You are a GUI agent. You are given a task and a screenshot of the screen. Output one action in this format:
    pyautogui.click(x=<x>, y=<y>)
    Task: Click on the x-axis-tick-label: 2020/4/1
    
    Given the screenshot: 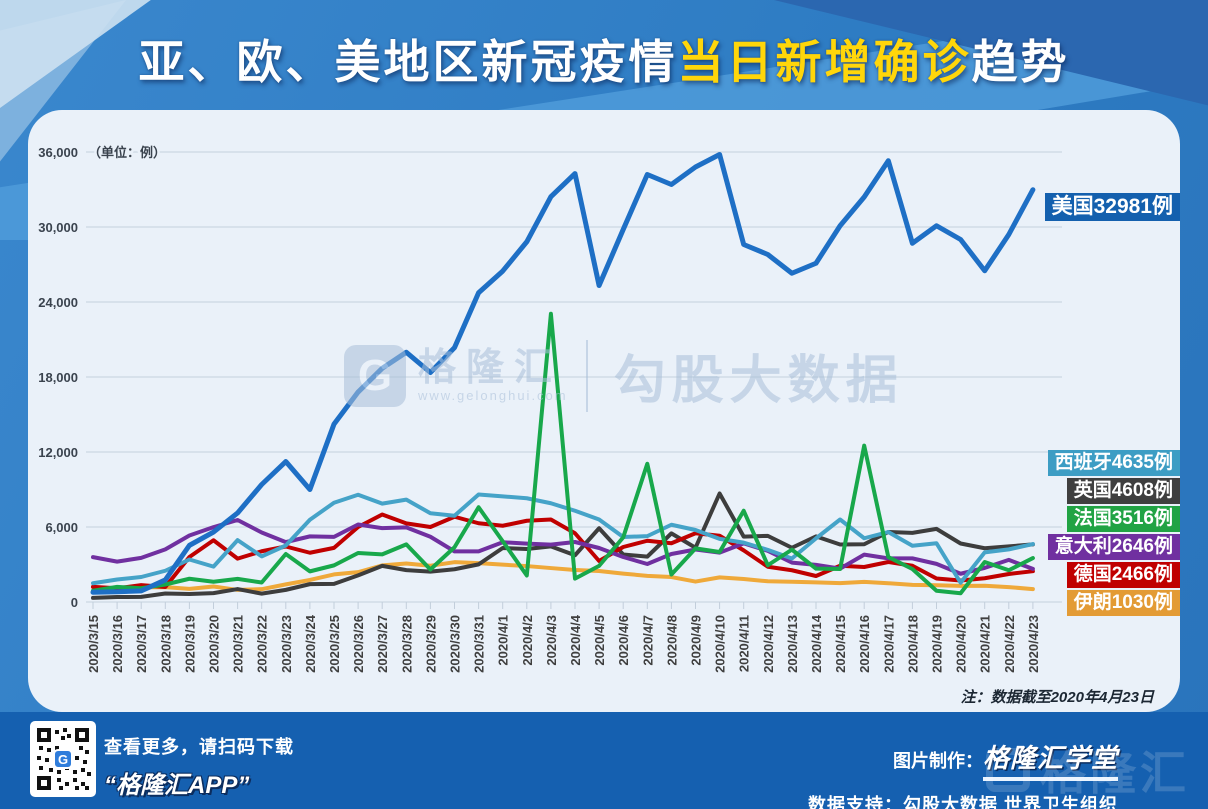 What is the action you would take?
    pyautogui.click(x=503, y=640)
    